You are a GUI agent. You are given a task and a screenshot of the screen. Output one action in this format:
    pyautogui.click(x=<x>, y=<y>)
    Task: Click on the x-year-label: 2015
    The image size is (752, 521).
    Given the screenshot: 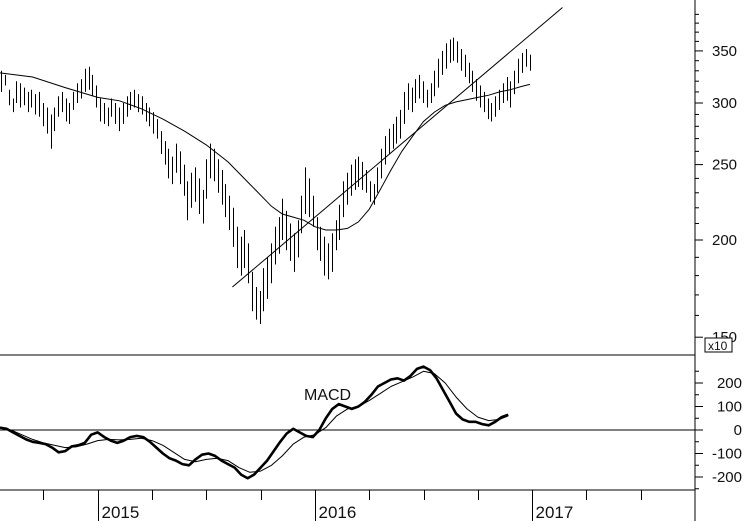 What is the action you would take?
    pyautogui.click(x=121, y=512)
    